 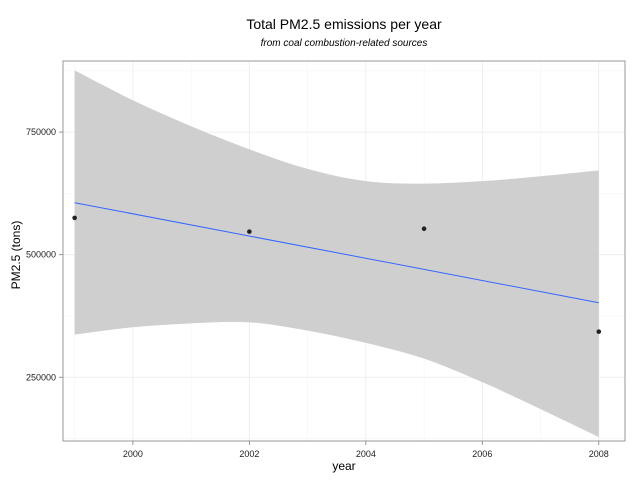 What do you see at coordinates (344, 24) in the screenshot?
I see `chart-title: Total PM2.5 emissions per year` at bounding box center [344, 24].